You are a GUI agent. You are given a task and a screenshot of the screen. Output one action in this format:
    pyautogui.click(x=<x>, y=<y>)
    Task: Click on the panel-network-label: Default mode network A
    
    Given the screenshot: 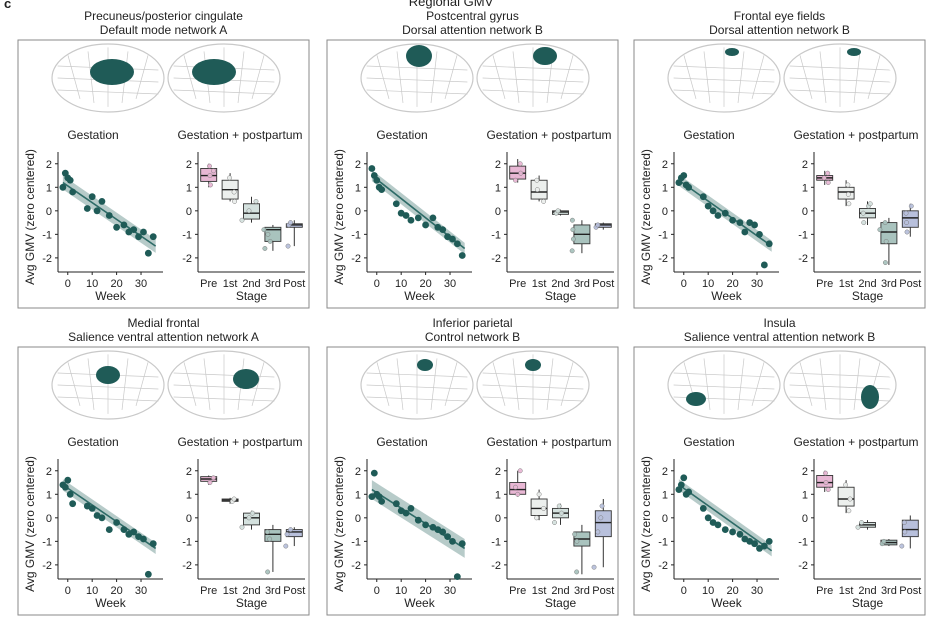 What is the action you would take?
    pyautogui.click(x=163, y=30)
    